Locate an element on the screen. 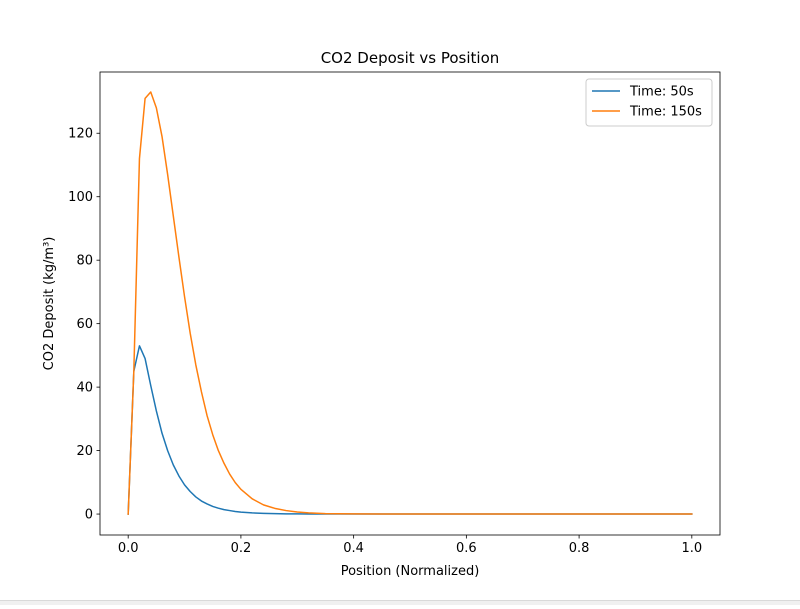 Image resolution: width=800 pixels, height=609 pixels. y-tick-label: 120 is located at coordinates (80, 134).